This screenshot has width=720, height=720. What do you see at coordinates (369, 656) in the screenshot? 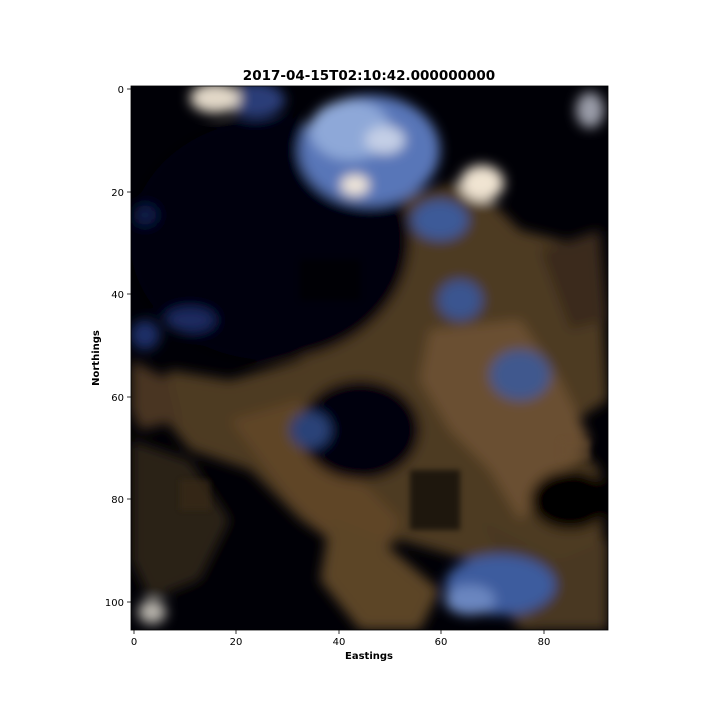
I see `x-axis-label: Eastings` at bounding box center [369, 656].